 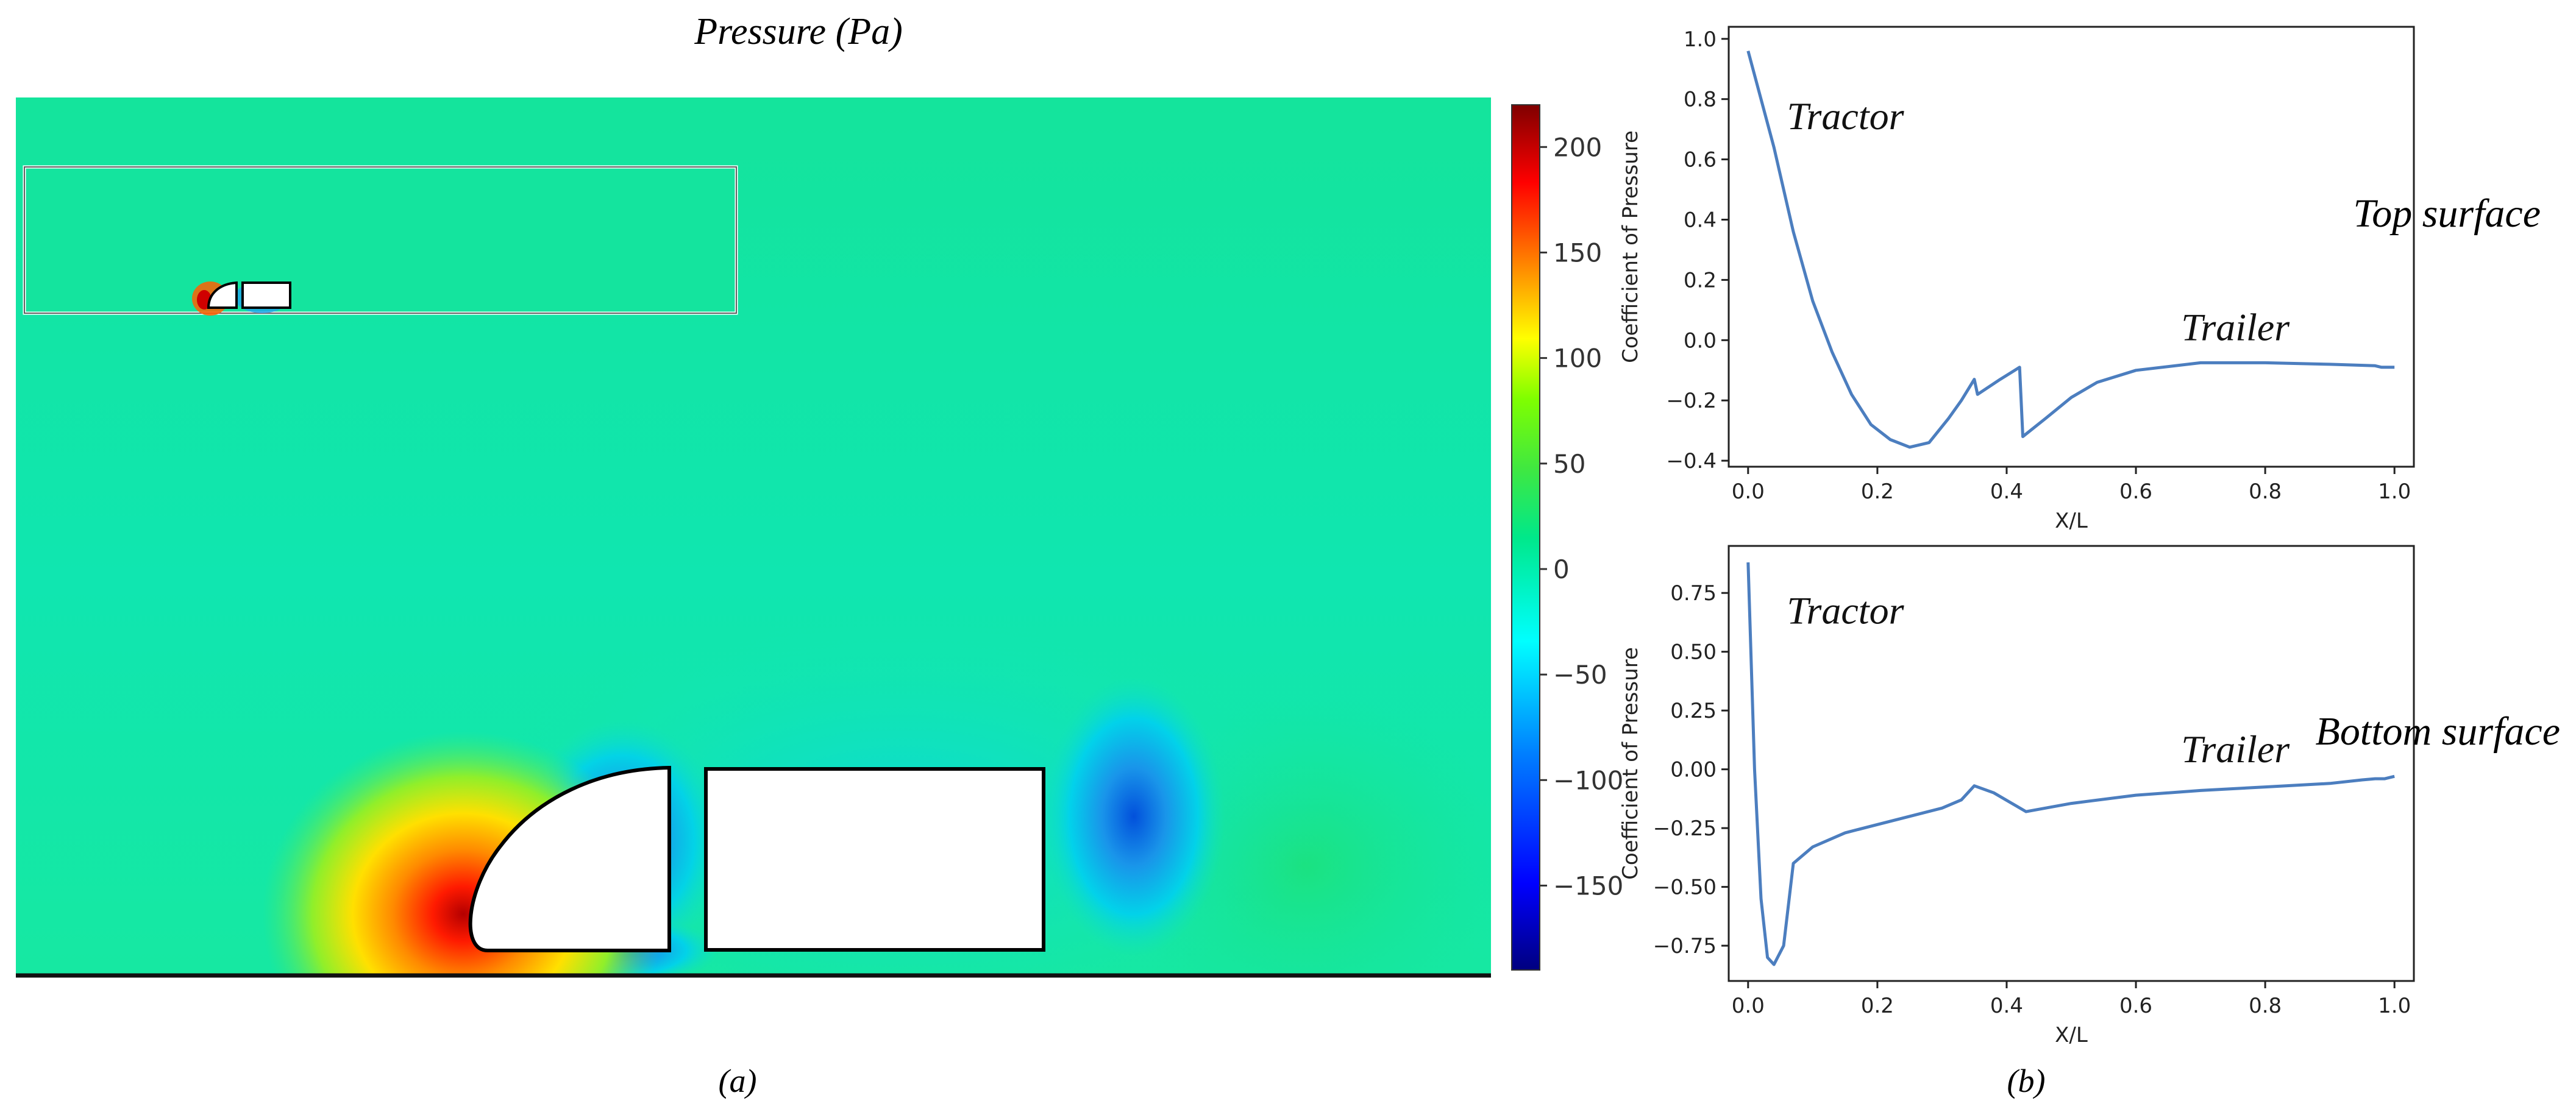 I want to click on row-label-top: Top surface, so click(x=2447, y=214).